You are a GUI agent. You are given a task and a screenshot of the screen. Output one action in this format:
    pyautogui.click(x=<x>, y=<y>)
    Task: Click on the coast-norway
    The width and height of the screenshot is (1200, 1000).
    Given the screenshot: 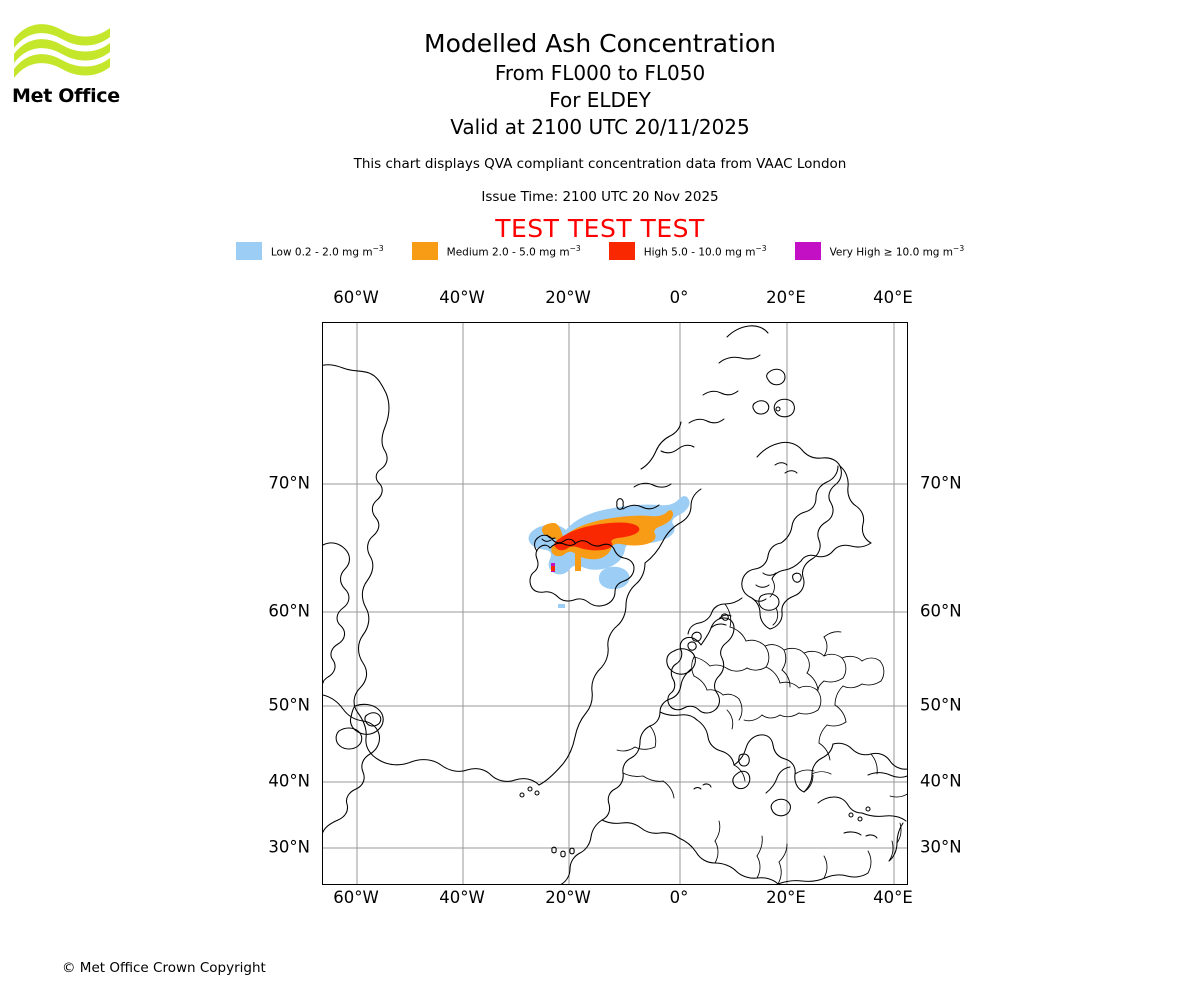 What is the action you would take?
    pyautogui.click(x=799, y=535)
    